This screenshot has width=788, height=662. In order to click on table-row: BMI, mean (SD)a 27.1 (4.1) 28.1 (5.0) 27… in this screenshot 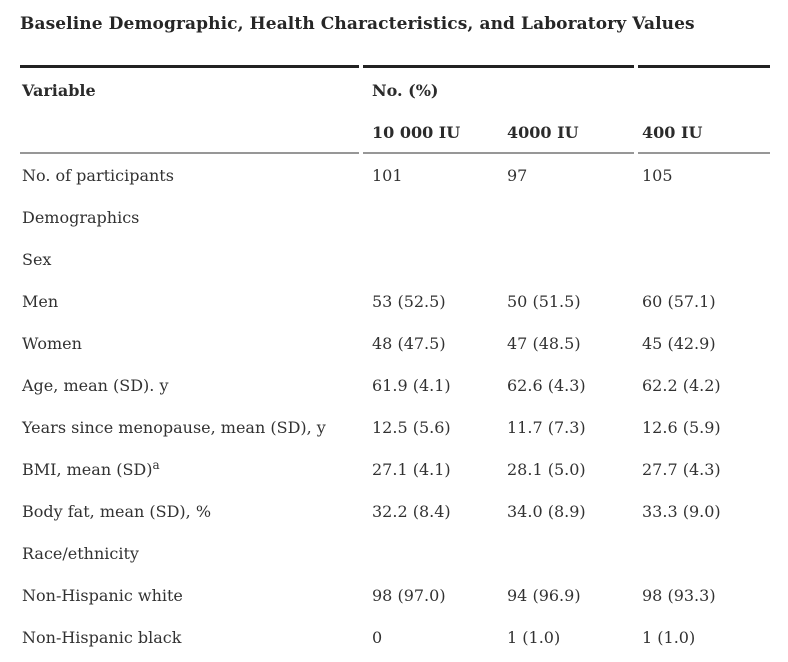, I will do `click(395, 469)`.